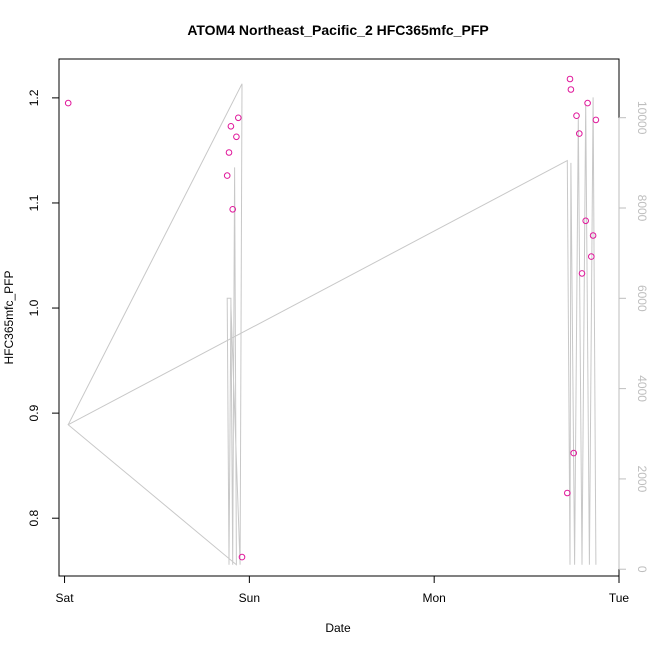 The image size is (650, 650). What do you see at coordinates (34, 202) in the screenshot?
I see `y-tick-label: 1.1` at bounding box center [34, 202].